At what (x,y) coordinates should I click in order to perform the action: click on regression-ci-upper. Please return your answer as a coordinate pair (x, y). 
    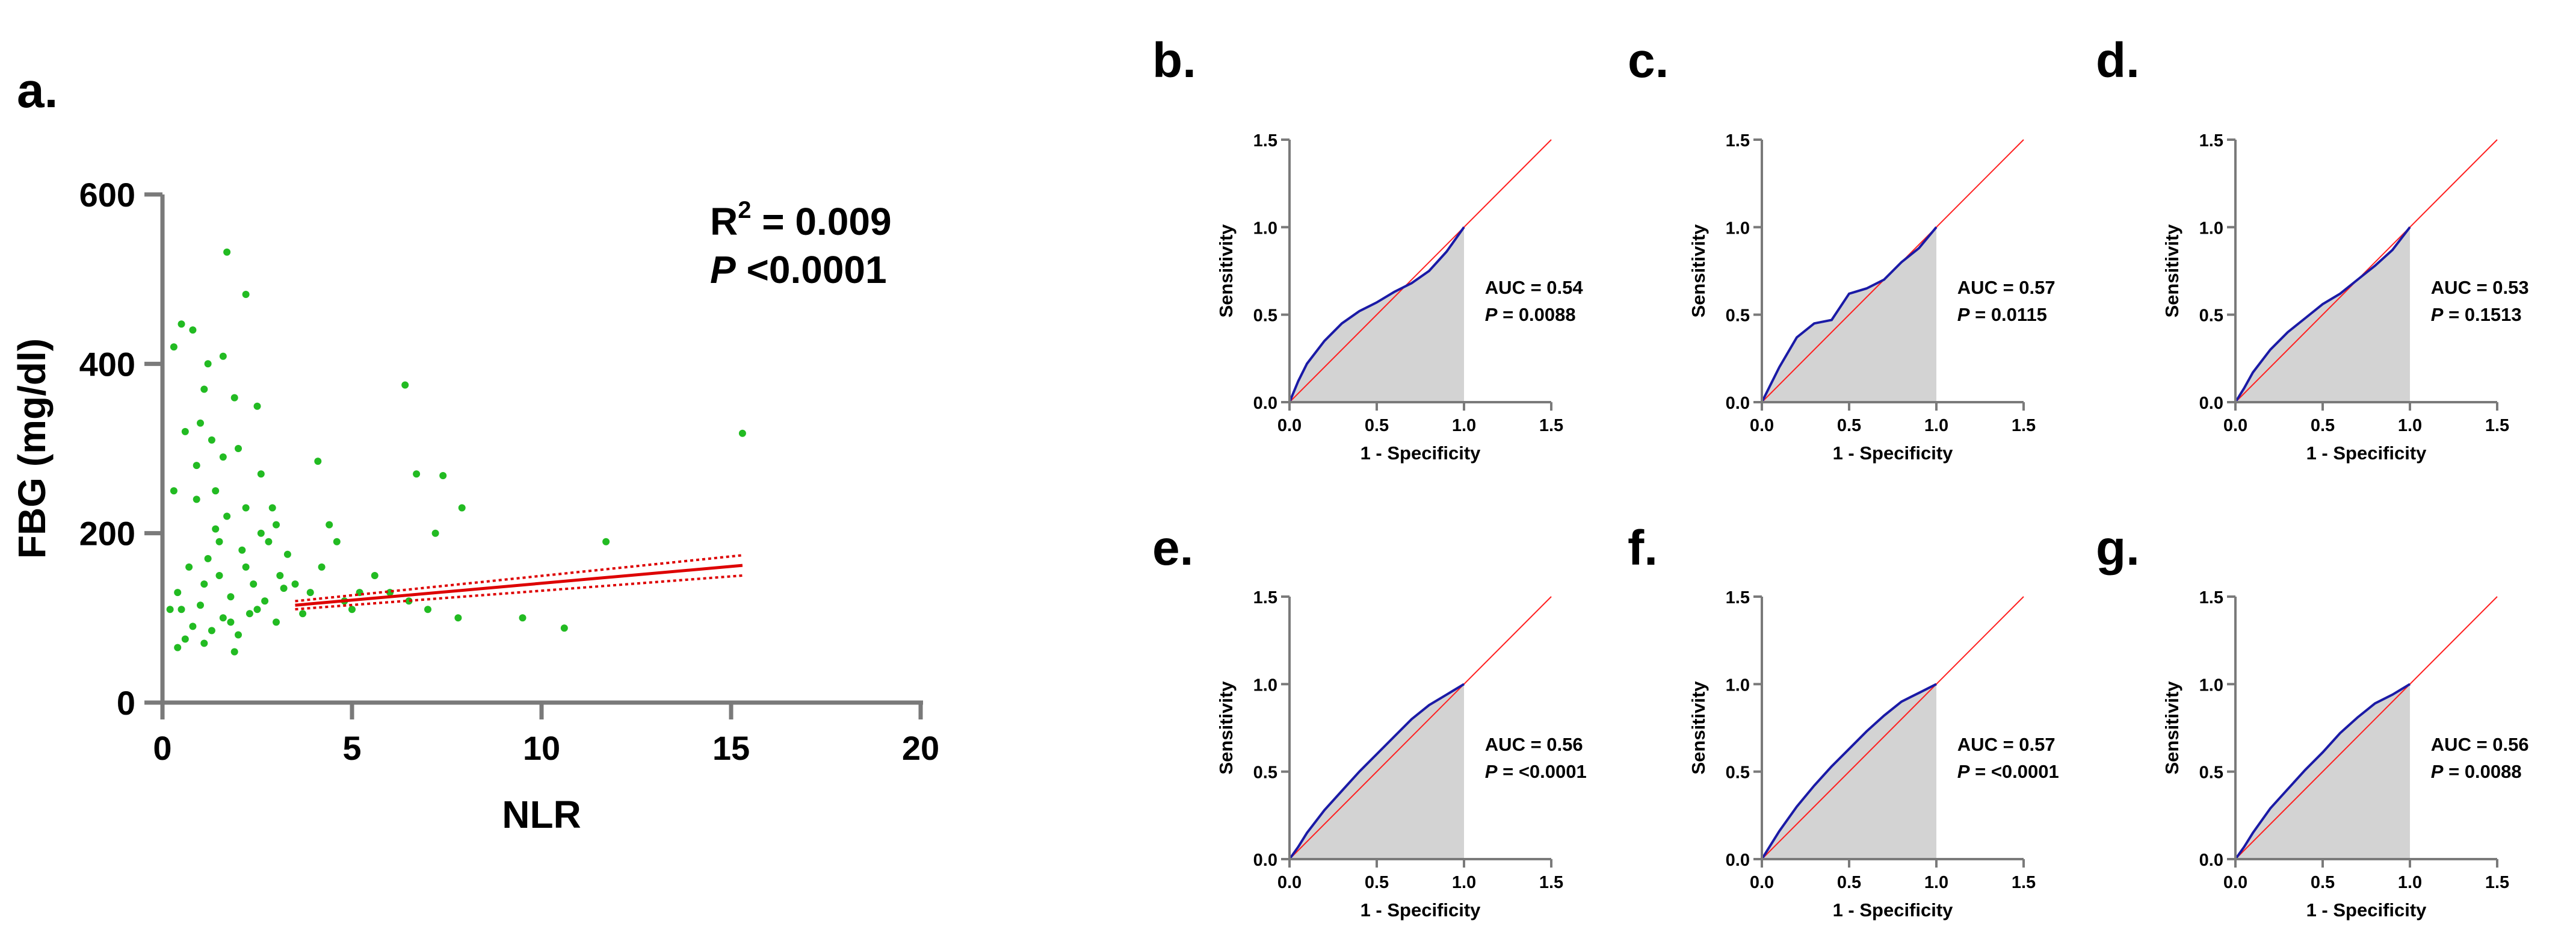
    Looking at the image, I should click on (519, 578).